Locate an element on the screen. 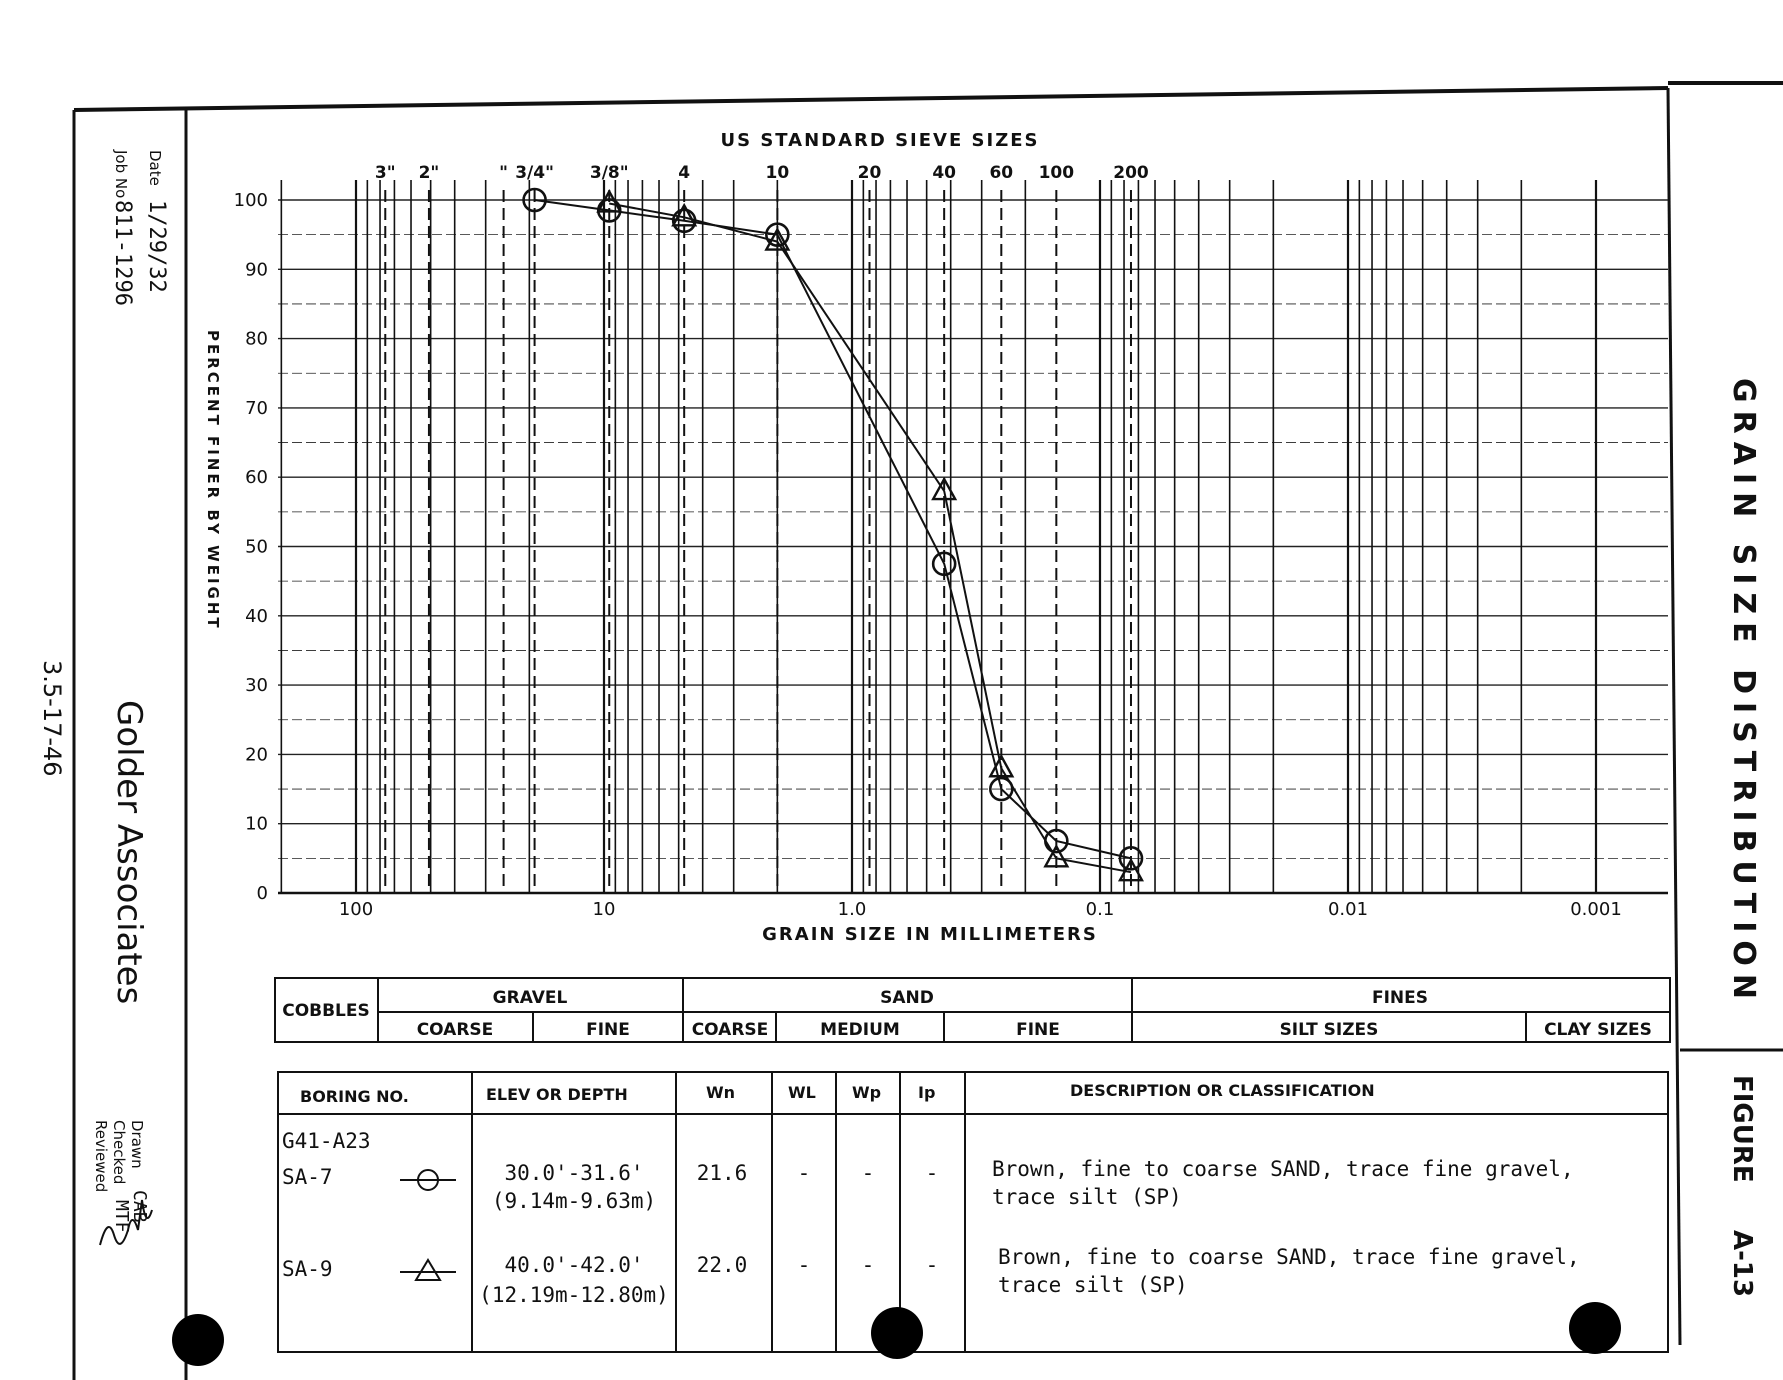 The width and height of the screenshot is (1783, 1380). checked-label: Checked is located at coordinates (119, 1152).